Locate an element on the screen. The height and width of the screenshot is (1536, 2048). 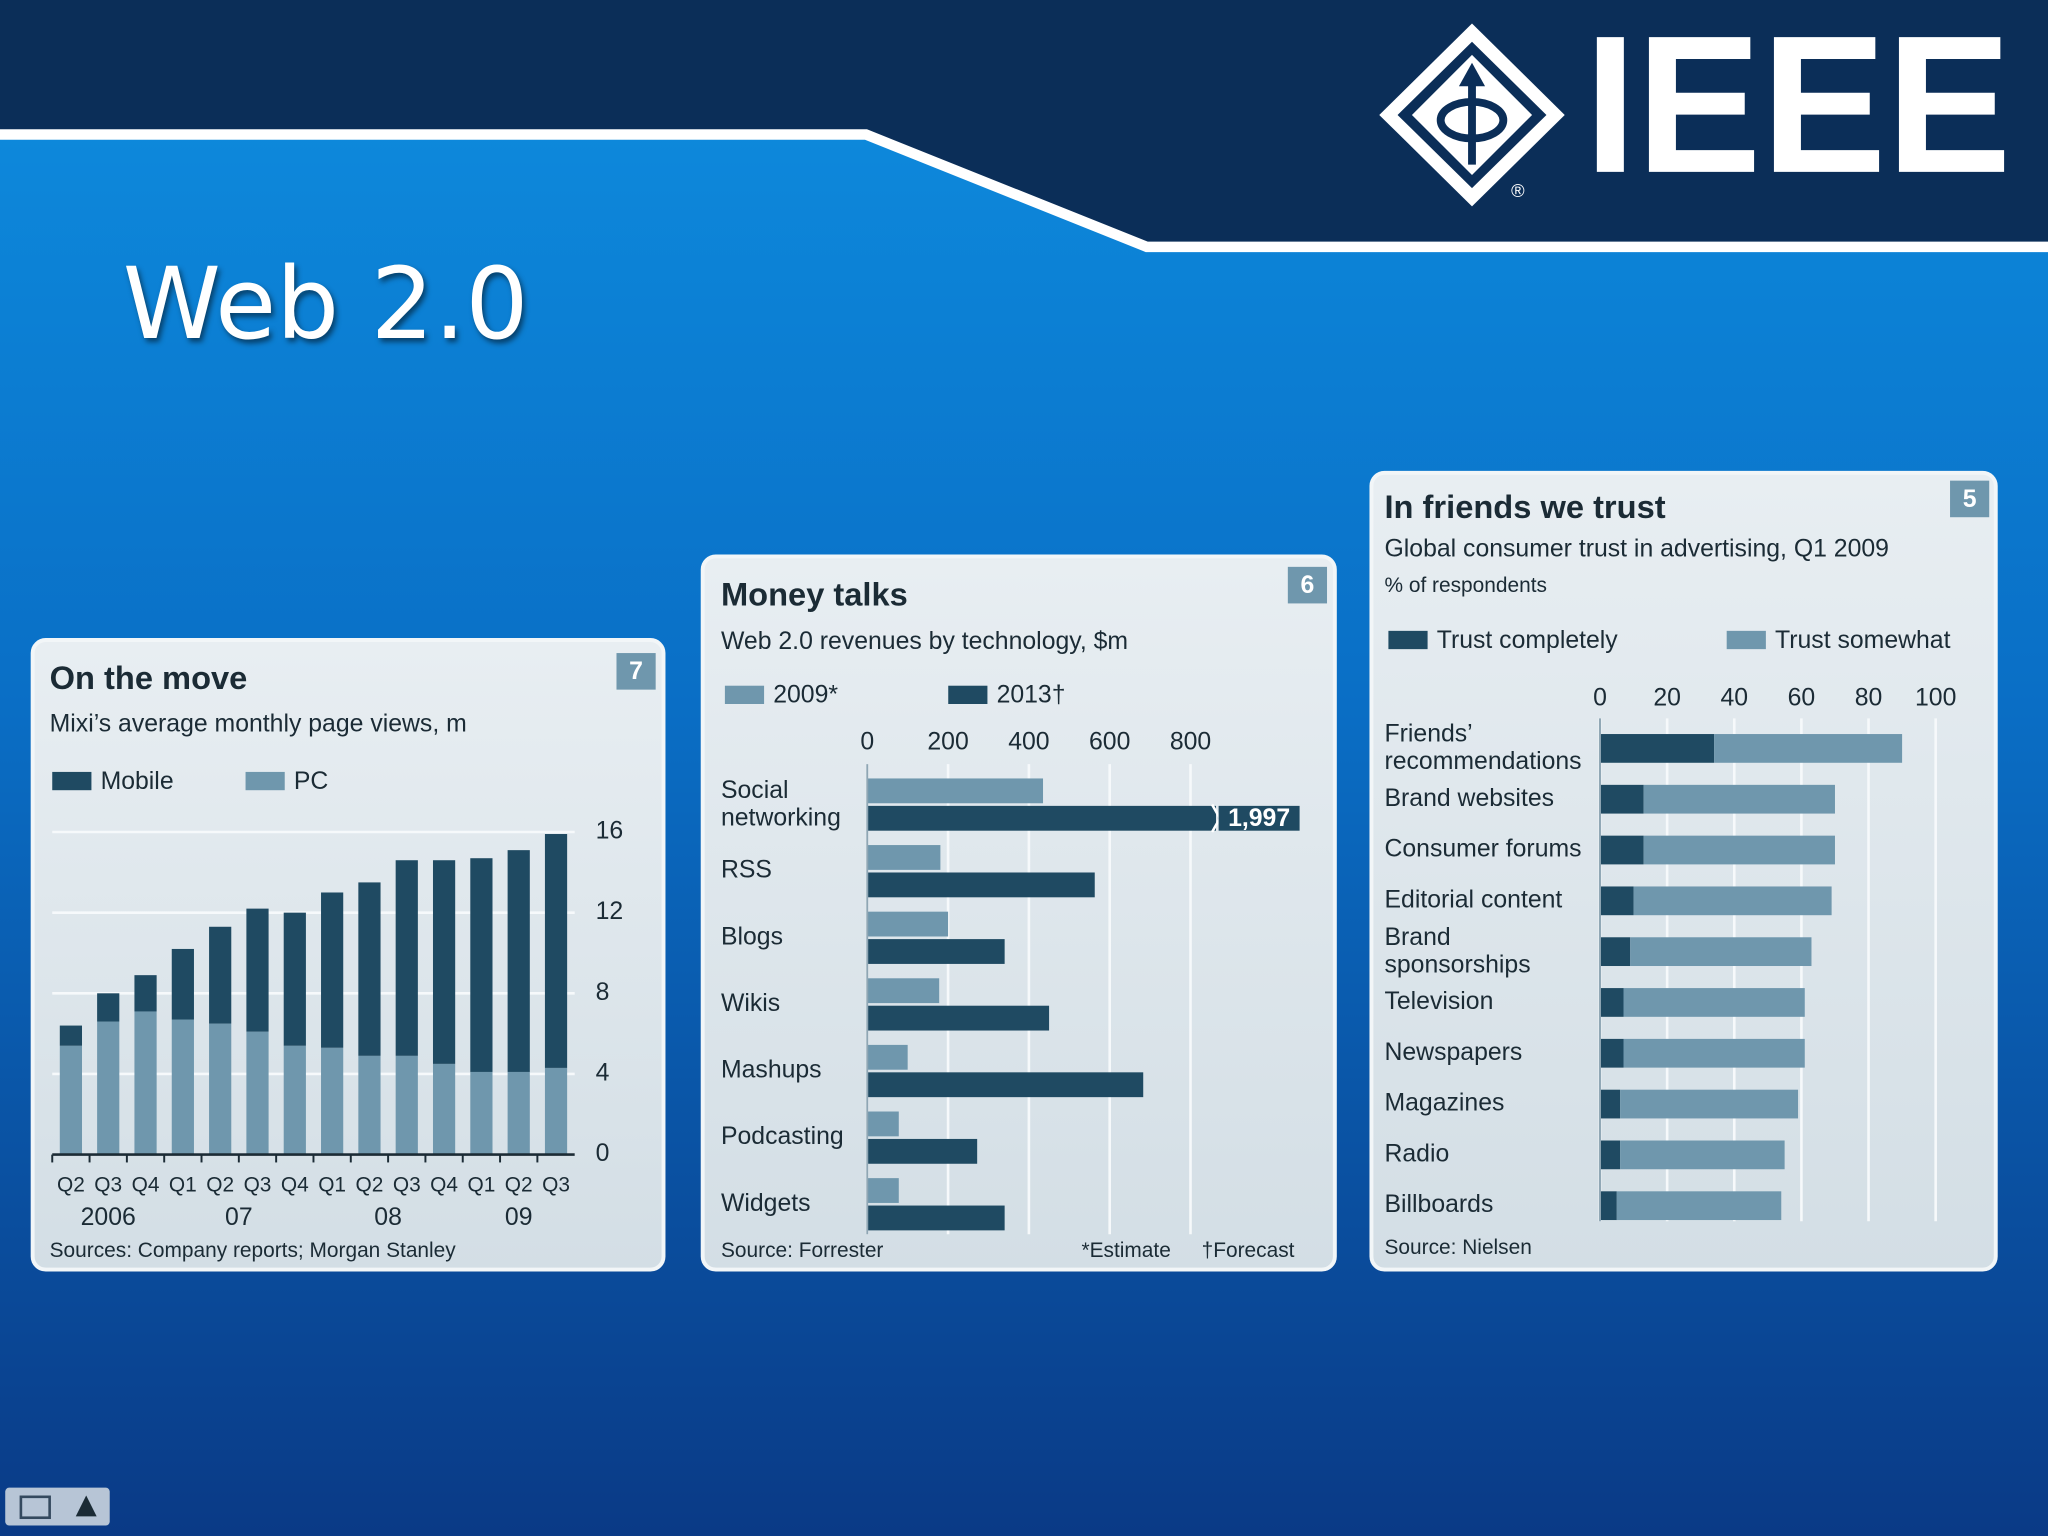
slide-controls is located at coordinates (57, 1506).